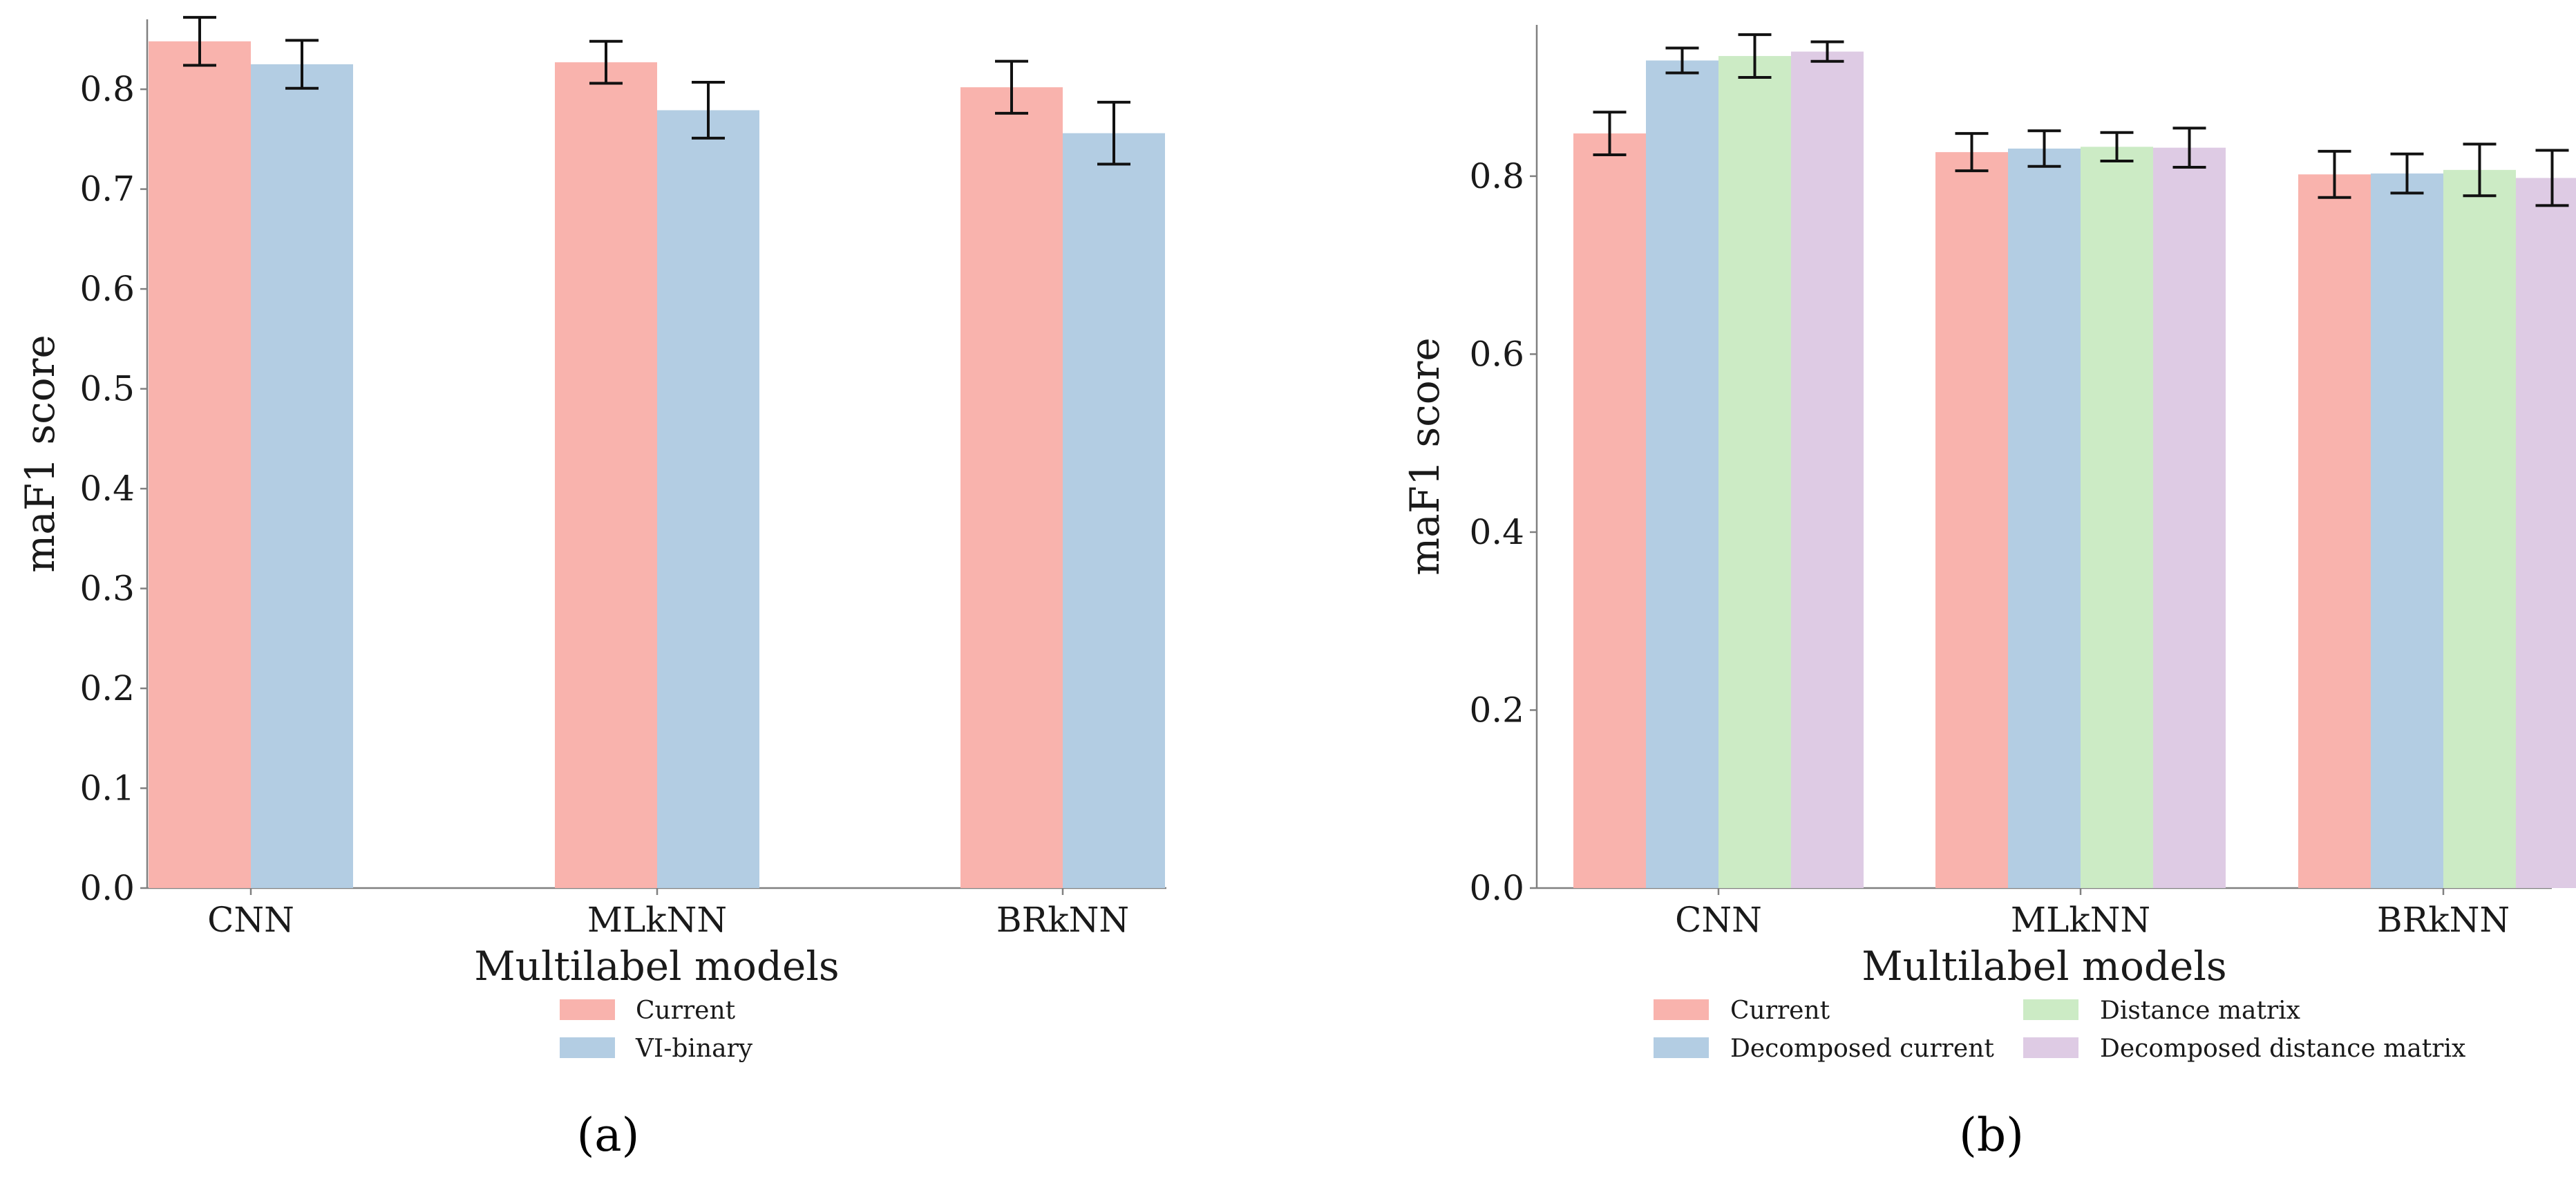 This screenshot has height=1188, width=2576. I want to click on y-tick-label: 0.5, so click(107, 389).